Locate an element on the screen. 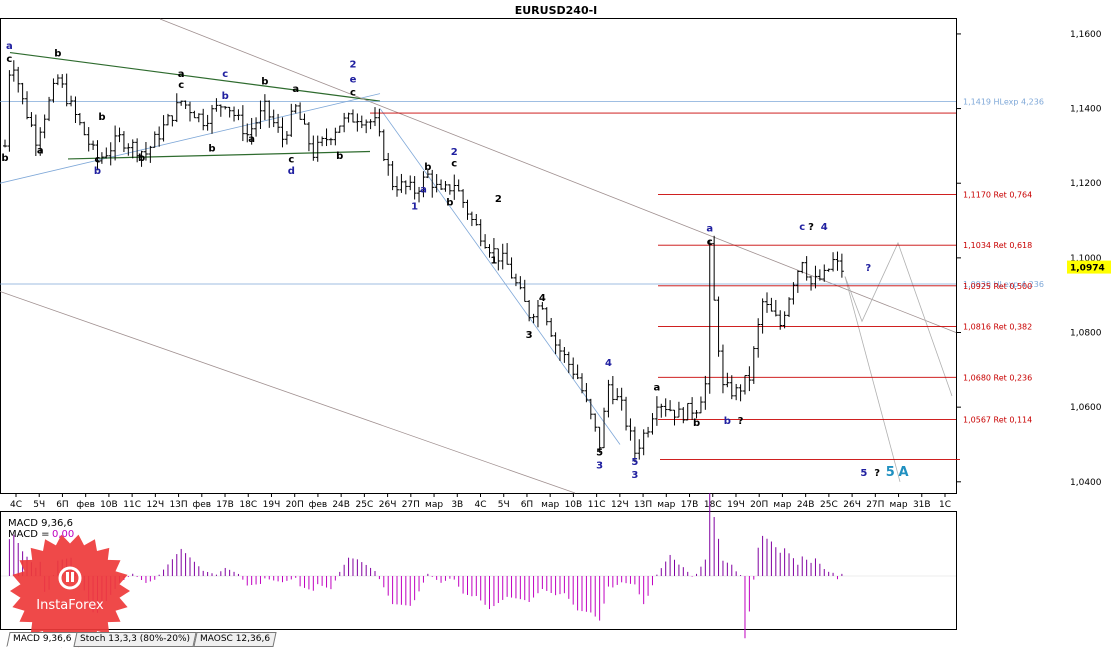 This screenshot has width=1113, height=665. current-price-label: 1,0974 is located at coordinates (1087, 269).